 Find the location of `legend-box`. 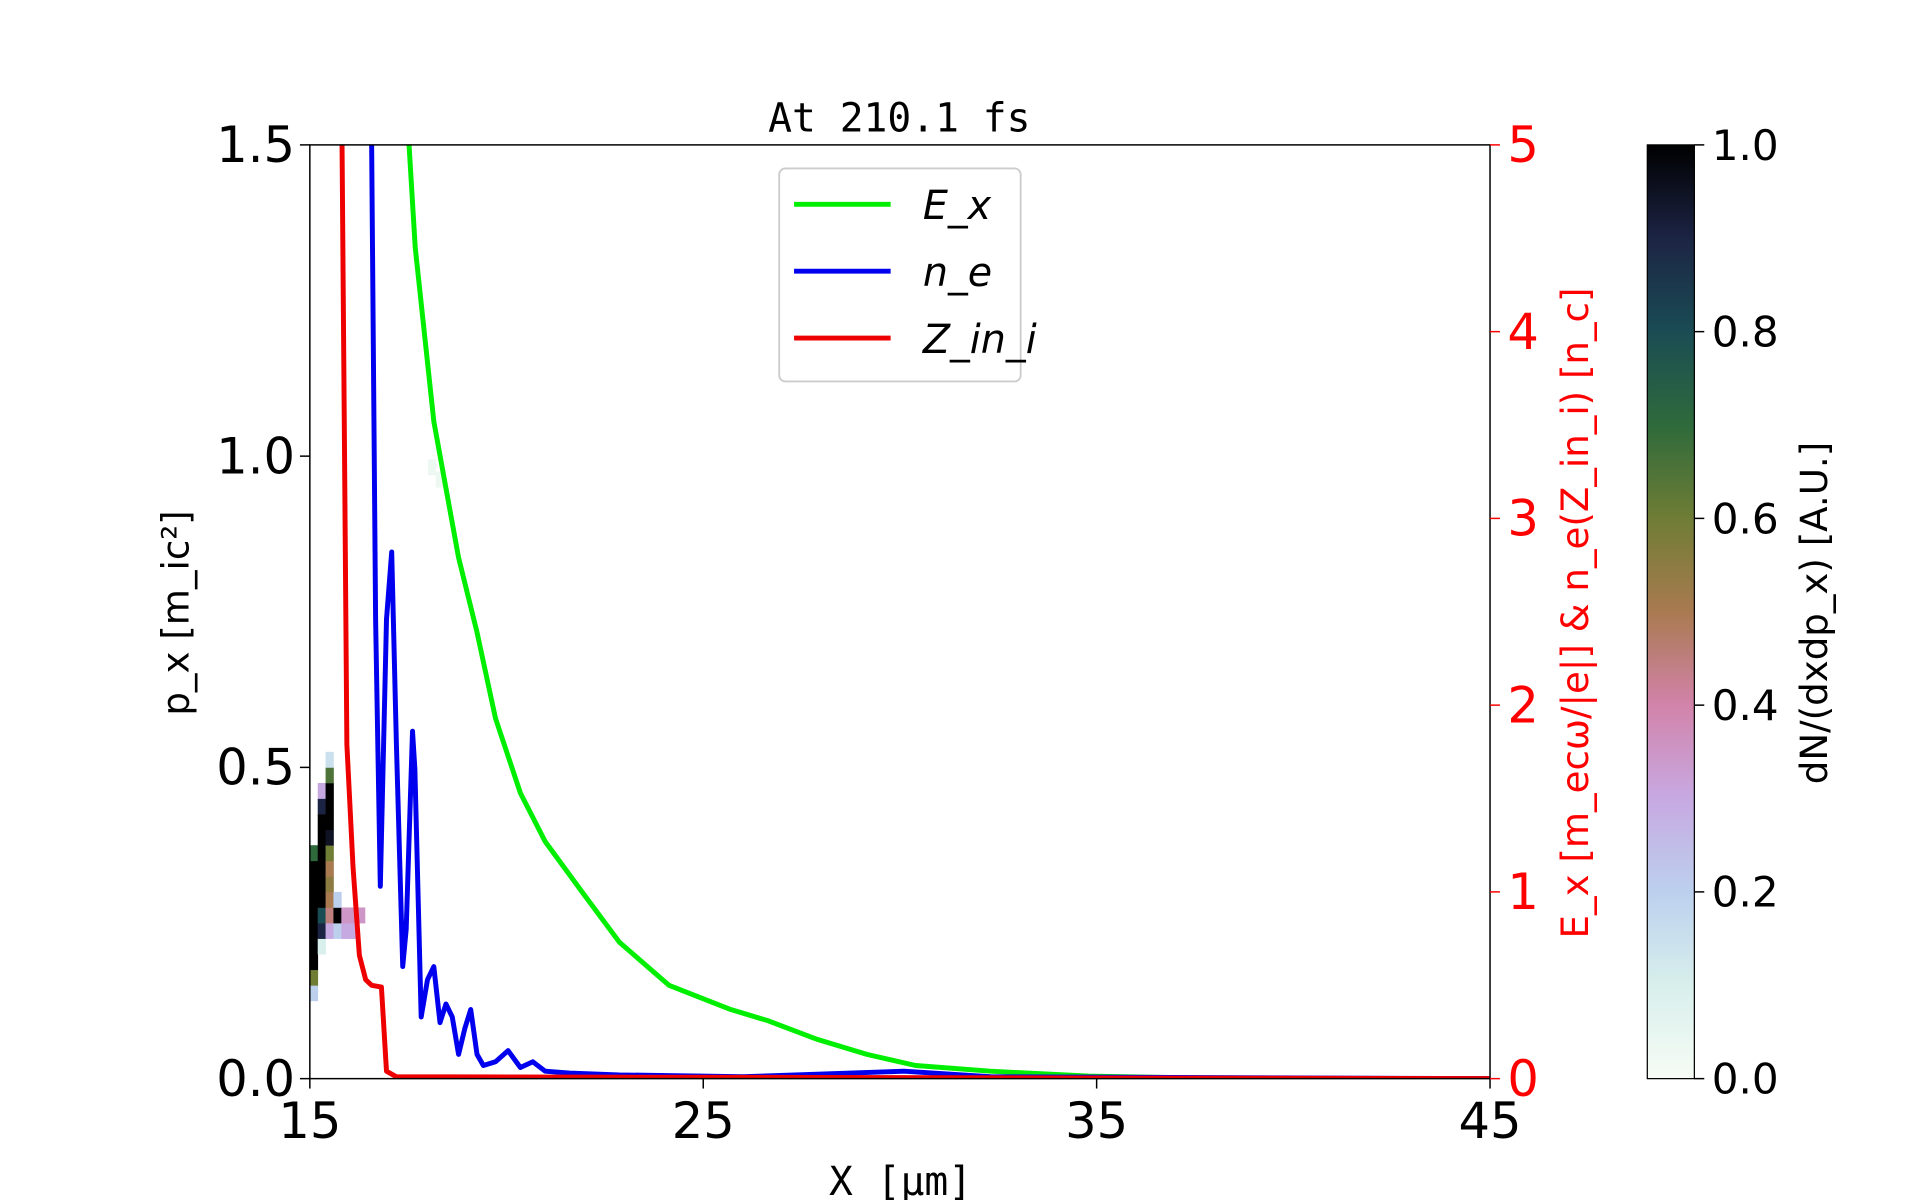

legend-box is located at coordinates (900, 275).